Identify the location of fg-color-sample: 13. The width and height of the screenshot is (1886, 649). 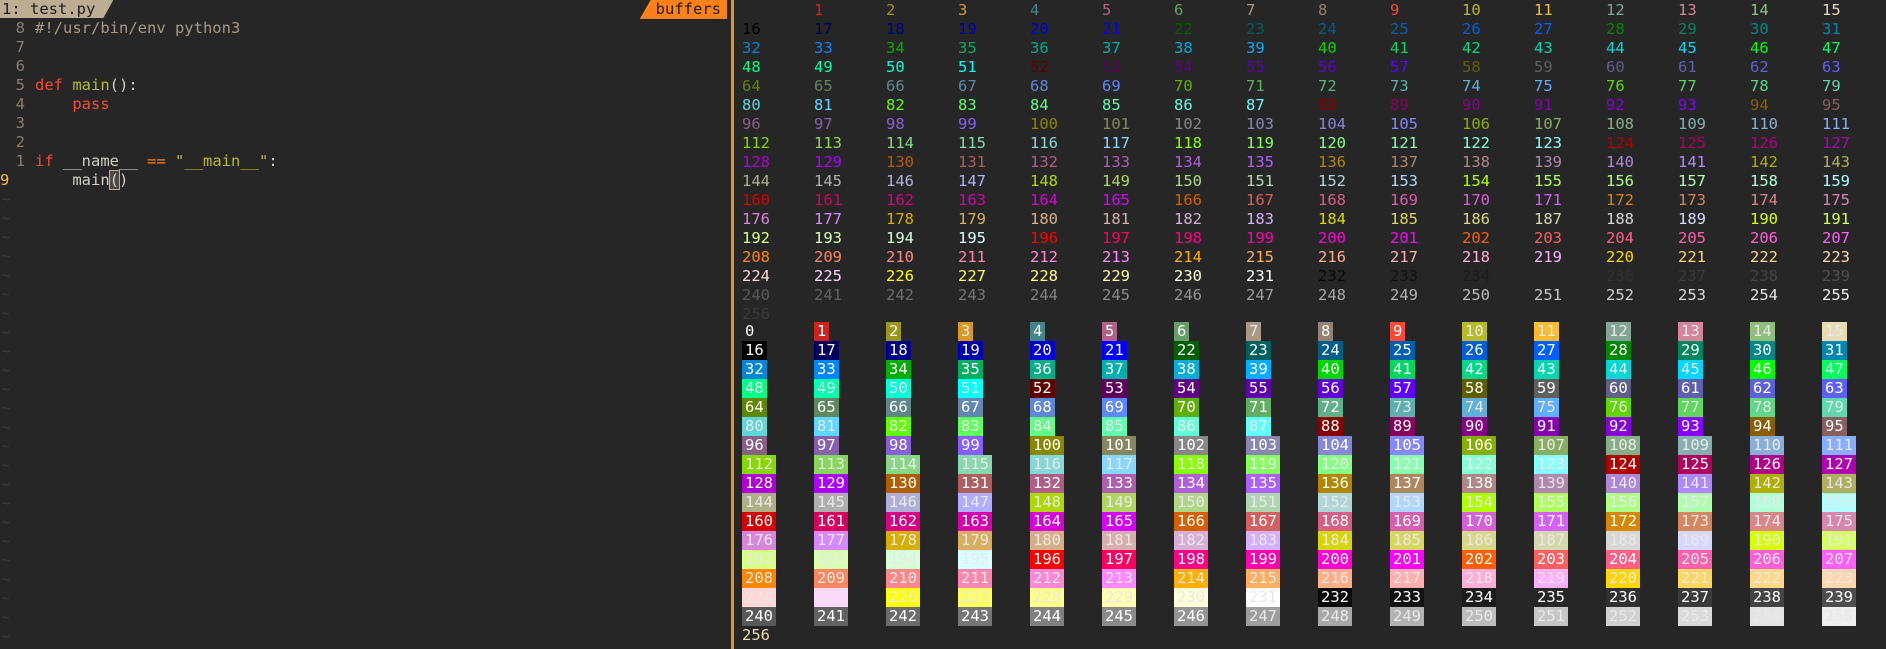
(1687, 10).